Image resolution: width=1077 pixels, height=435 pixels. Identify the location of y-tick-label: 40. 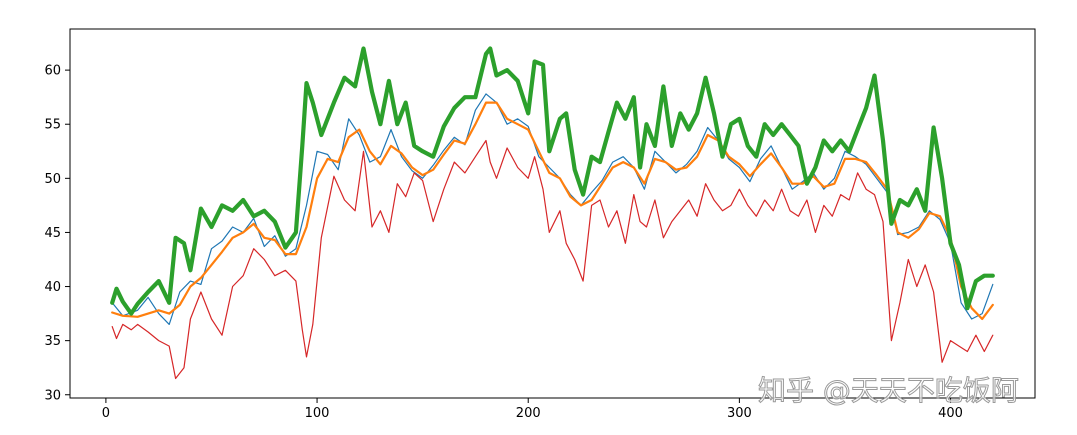
(52, 287).